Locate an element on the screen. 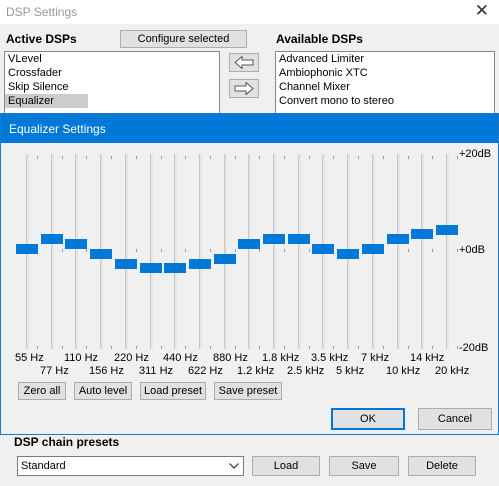 This screenshot has height=486, width=499. arrow-right-icon is located at coordinates (244, 88).